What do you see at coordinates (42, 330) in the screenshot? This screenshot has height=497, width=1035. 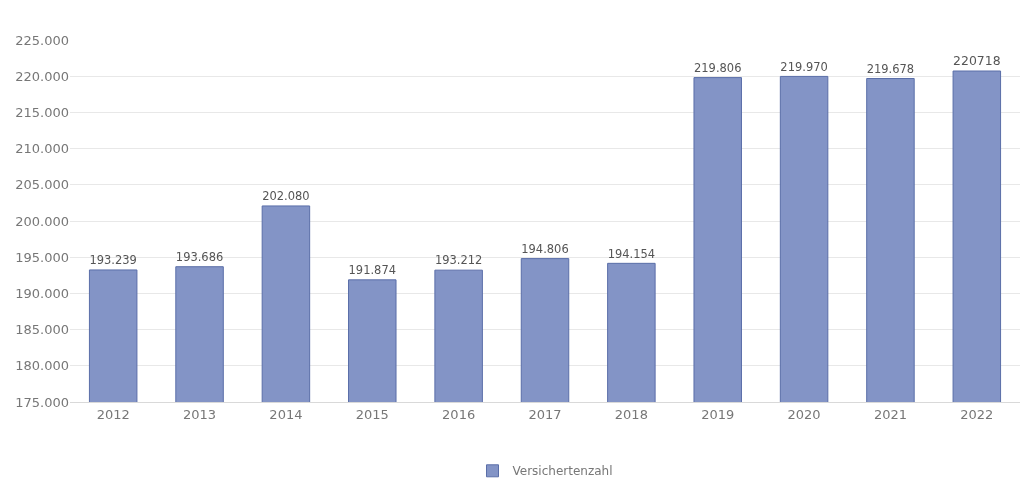 I see `y-tick-label: 185.000` at bounding box center [42, 330].